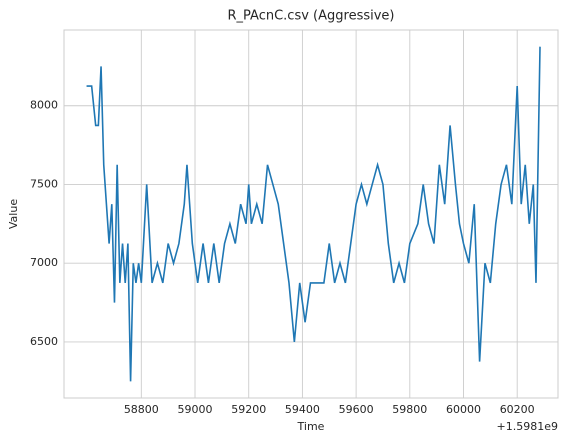 The width and height of the screenshot is (569, 448). What do you see at coordinates (44, 341) in the screenshot?
I see `y-tick-label: 6500` at bounding box center [44, 341].